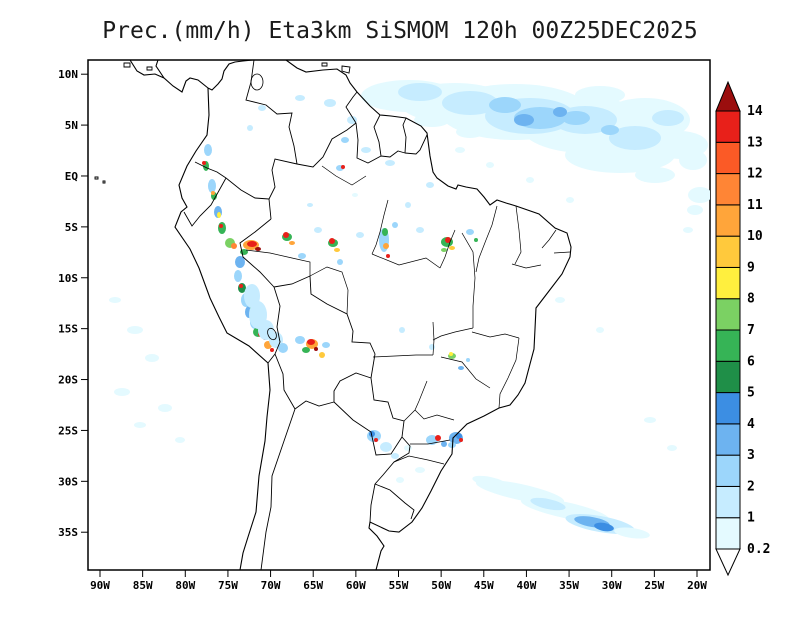 Image resolution: width=800 pixels, height=618 pixels. I want to click on colorbar-level-label: 2, so click(751, 486).